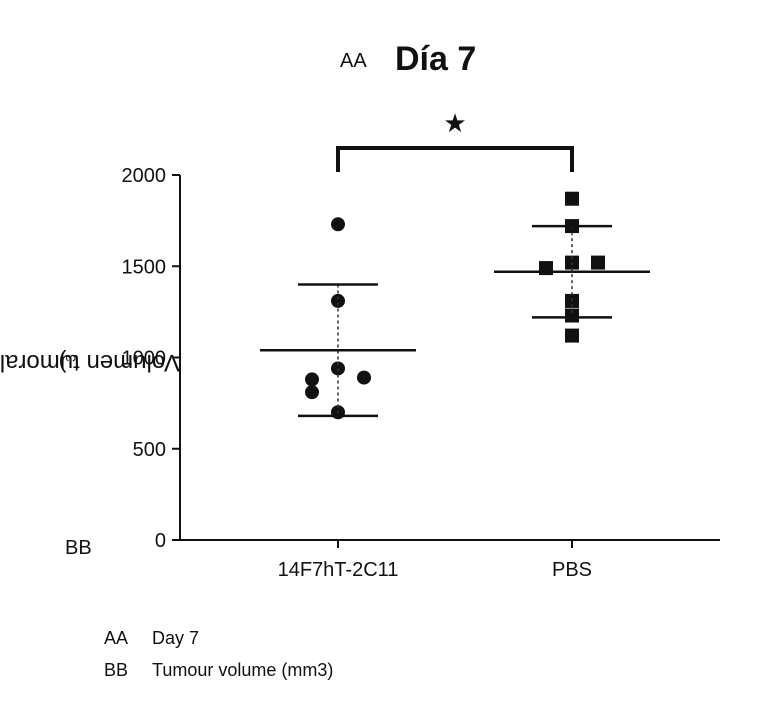  I want to click on significance-bracket, so click(455, 159).